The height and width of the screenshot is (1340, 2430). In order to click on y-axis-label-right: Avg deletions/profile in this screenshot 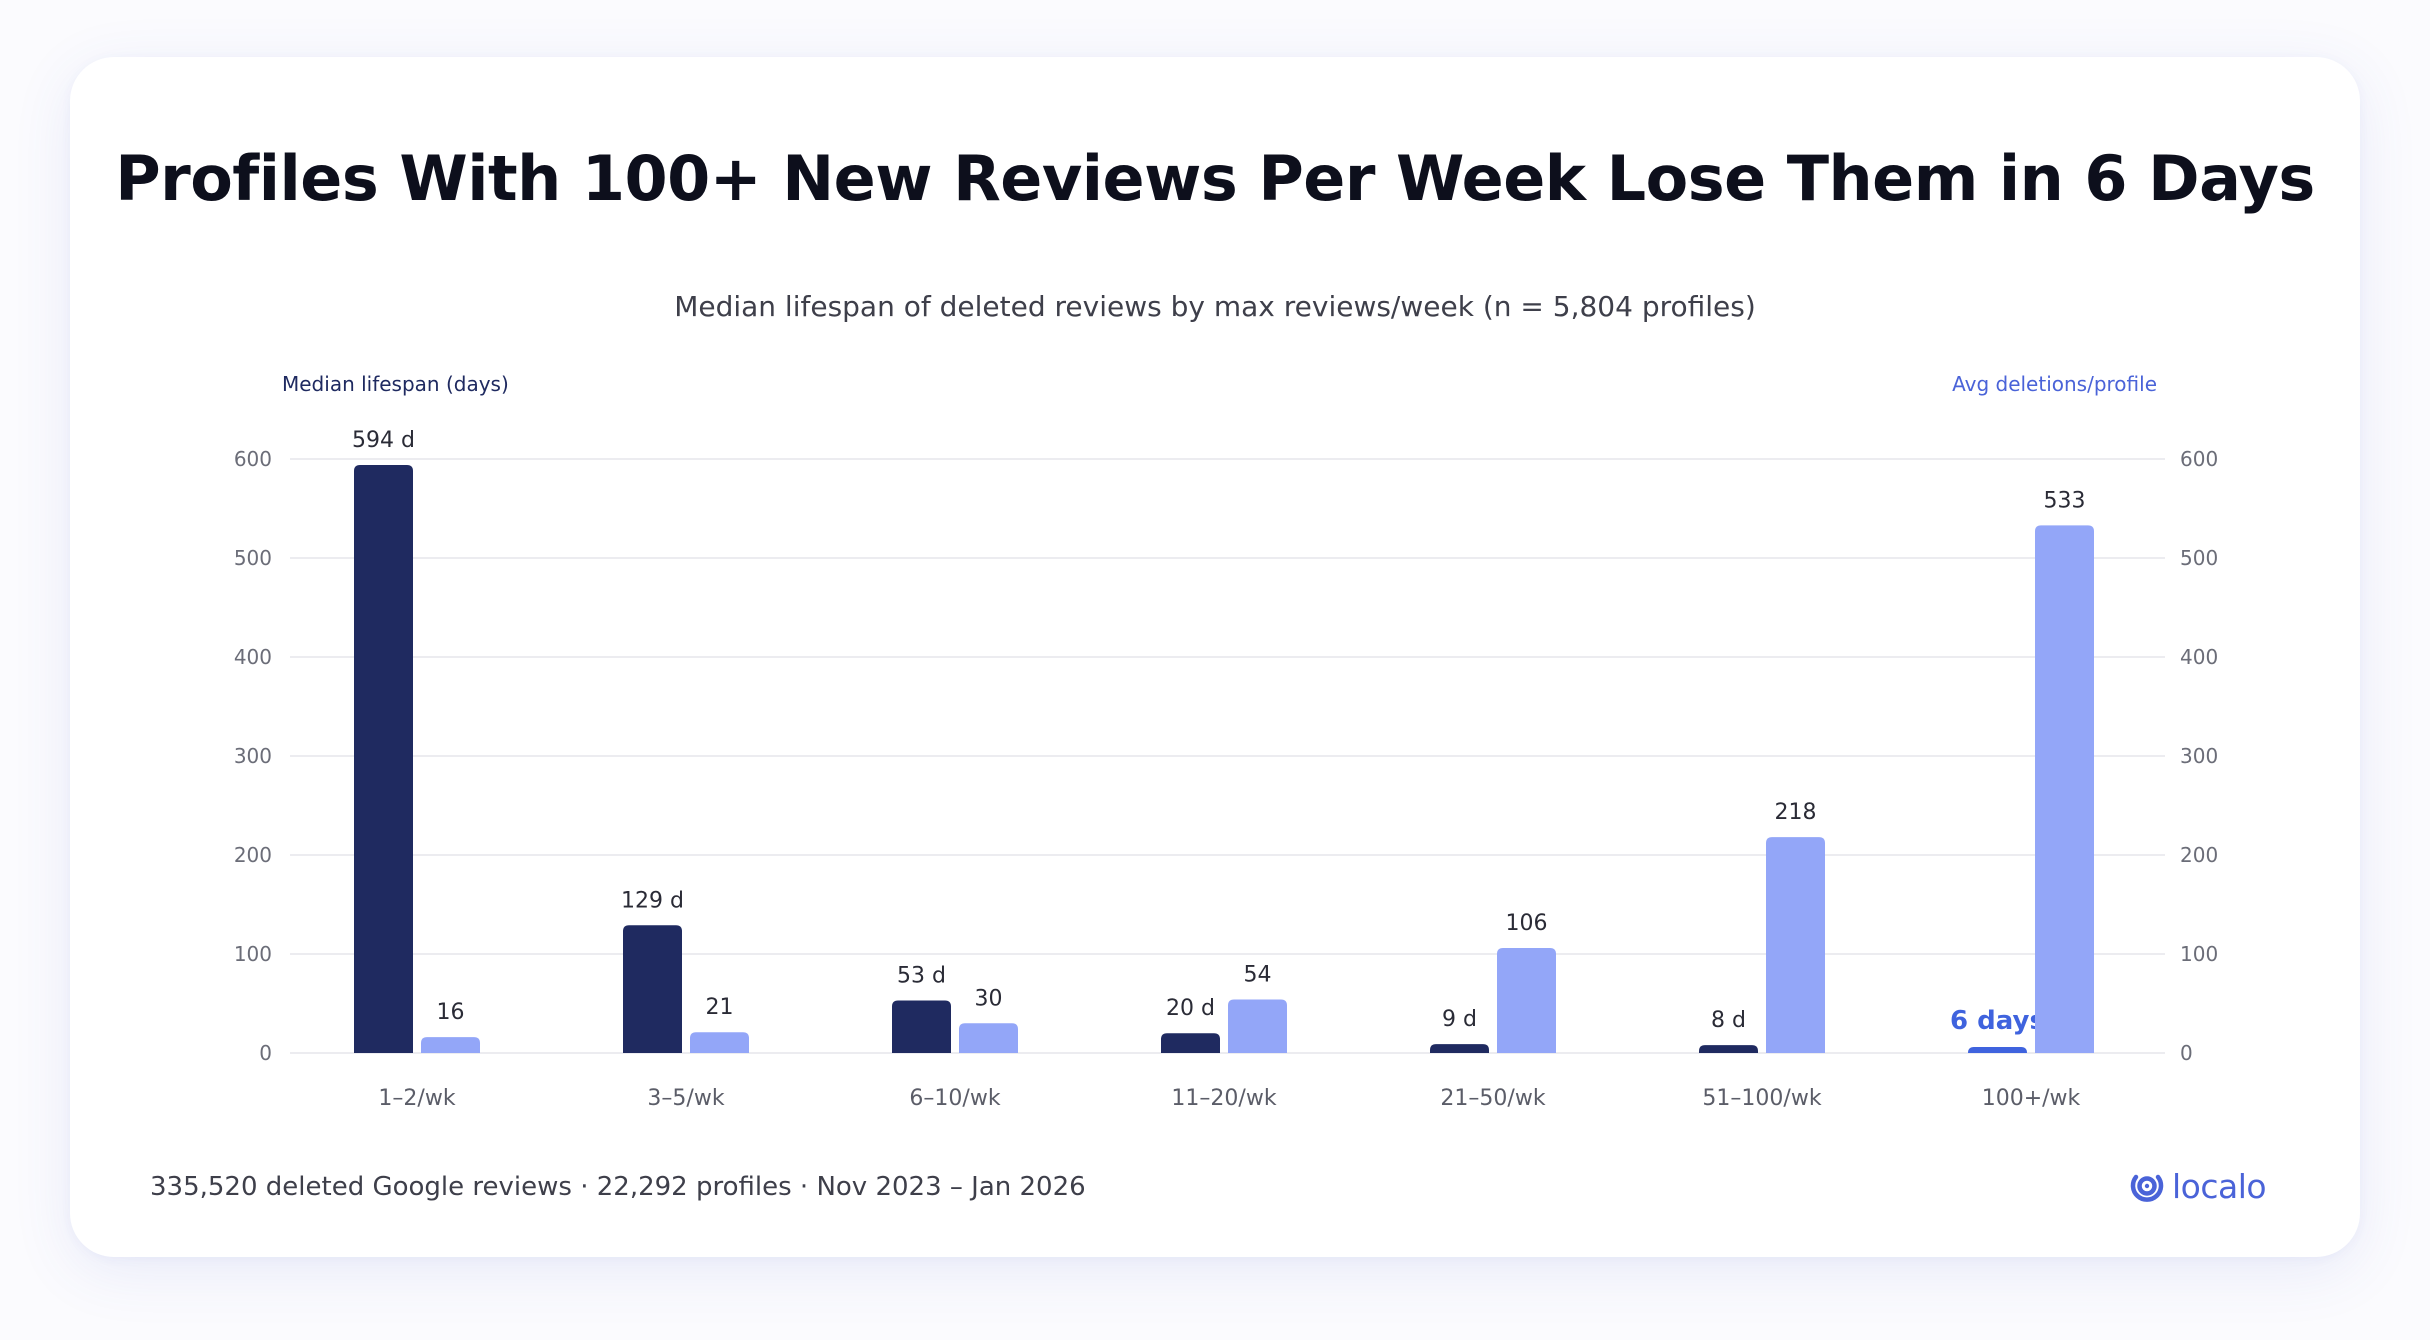, I will do `click(2054, 384)`.